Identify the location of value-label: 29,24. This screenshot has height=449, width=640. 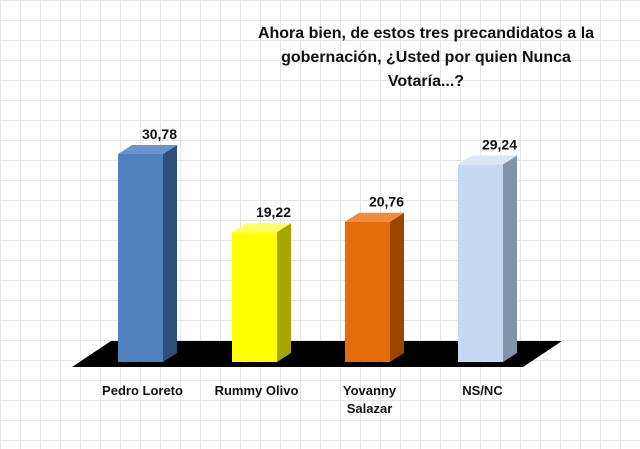
(499, 144).